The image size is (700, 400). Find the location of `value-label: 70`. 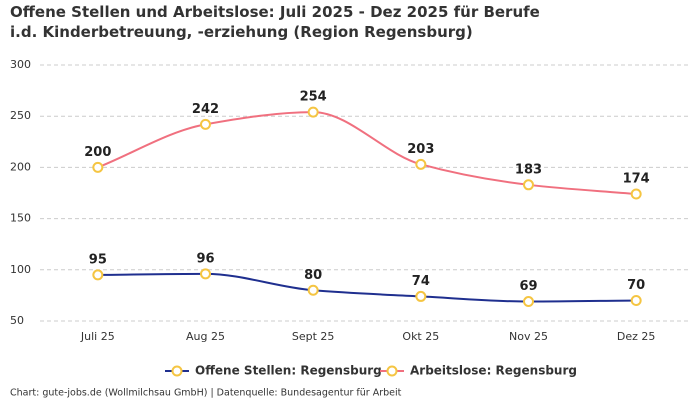

value-label: 70 is located at coordinates (636, 285).